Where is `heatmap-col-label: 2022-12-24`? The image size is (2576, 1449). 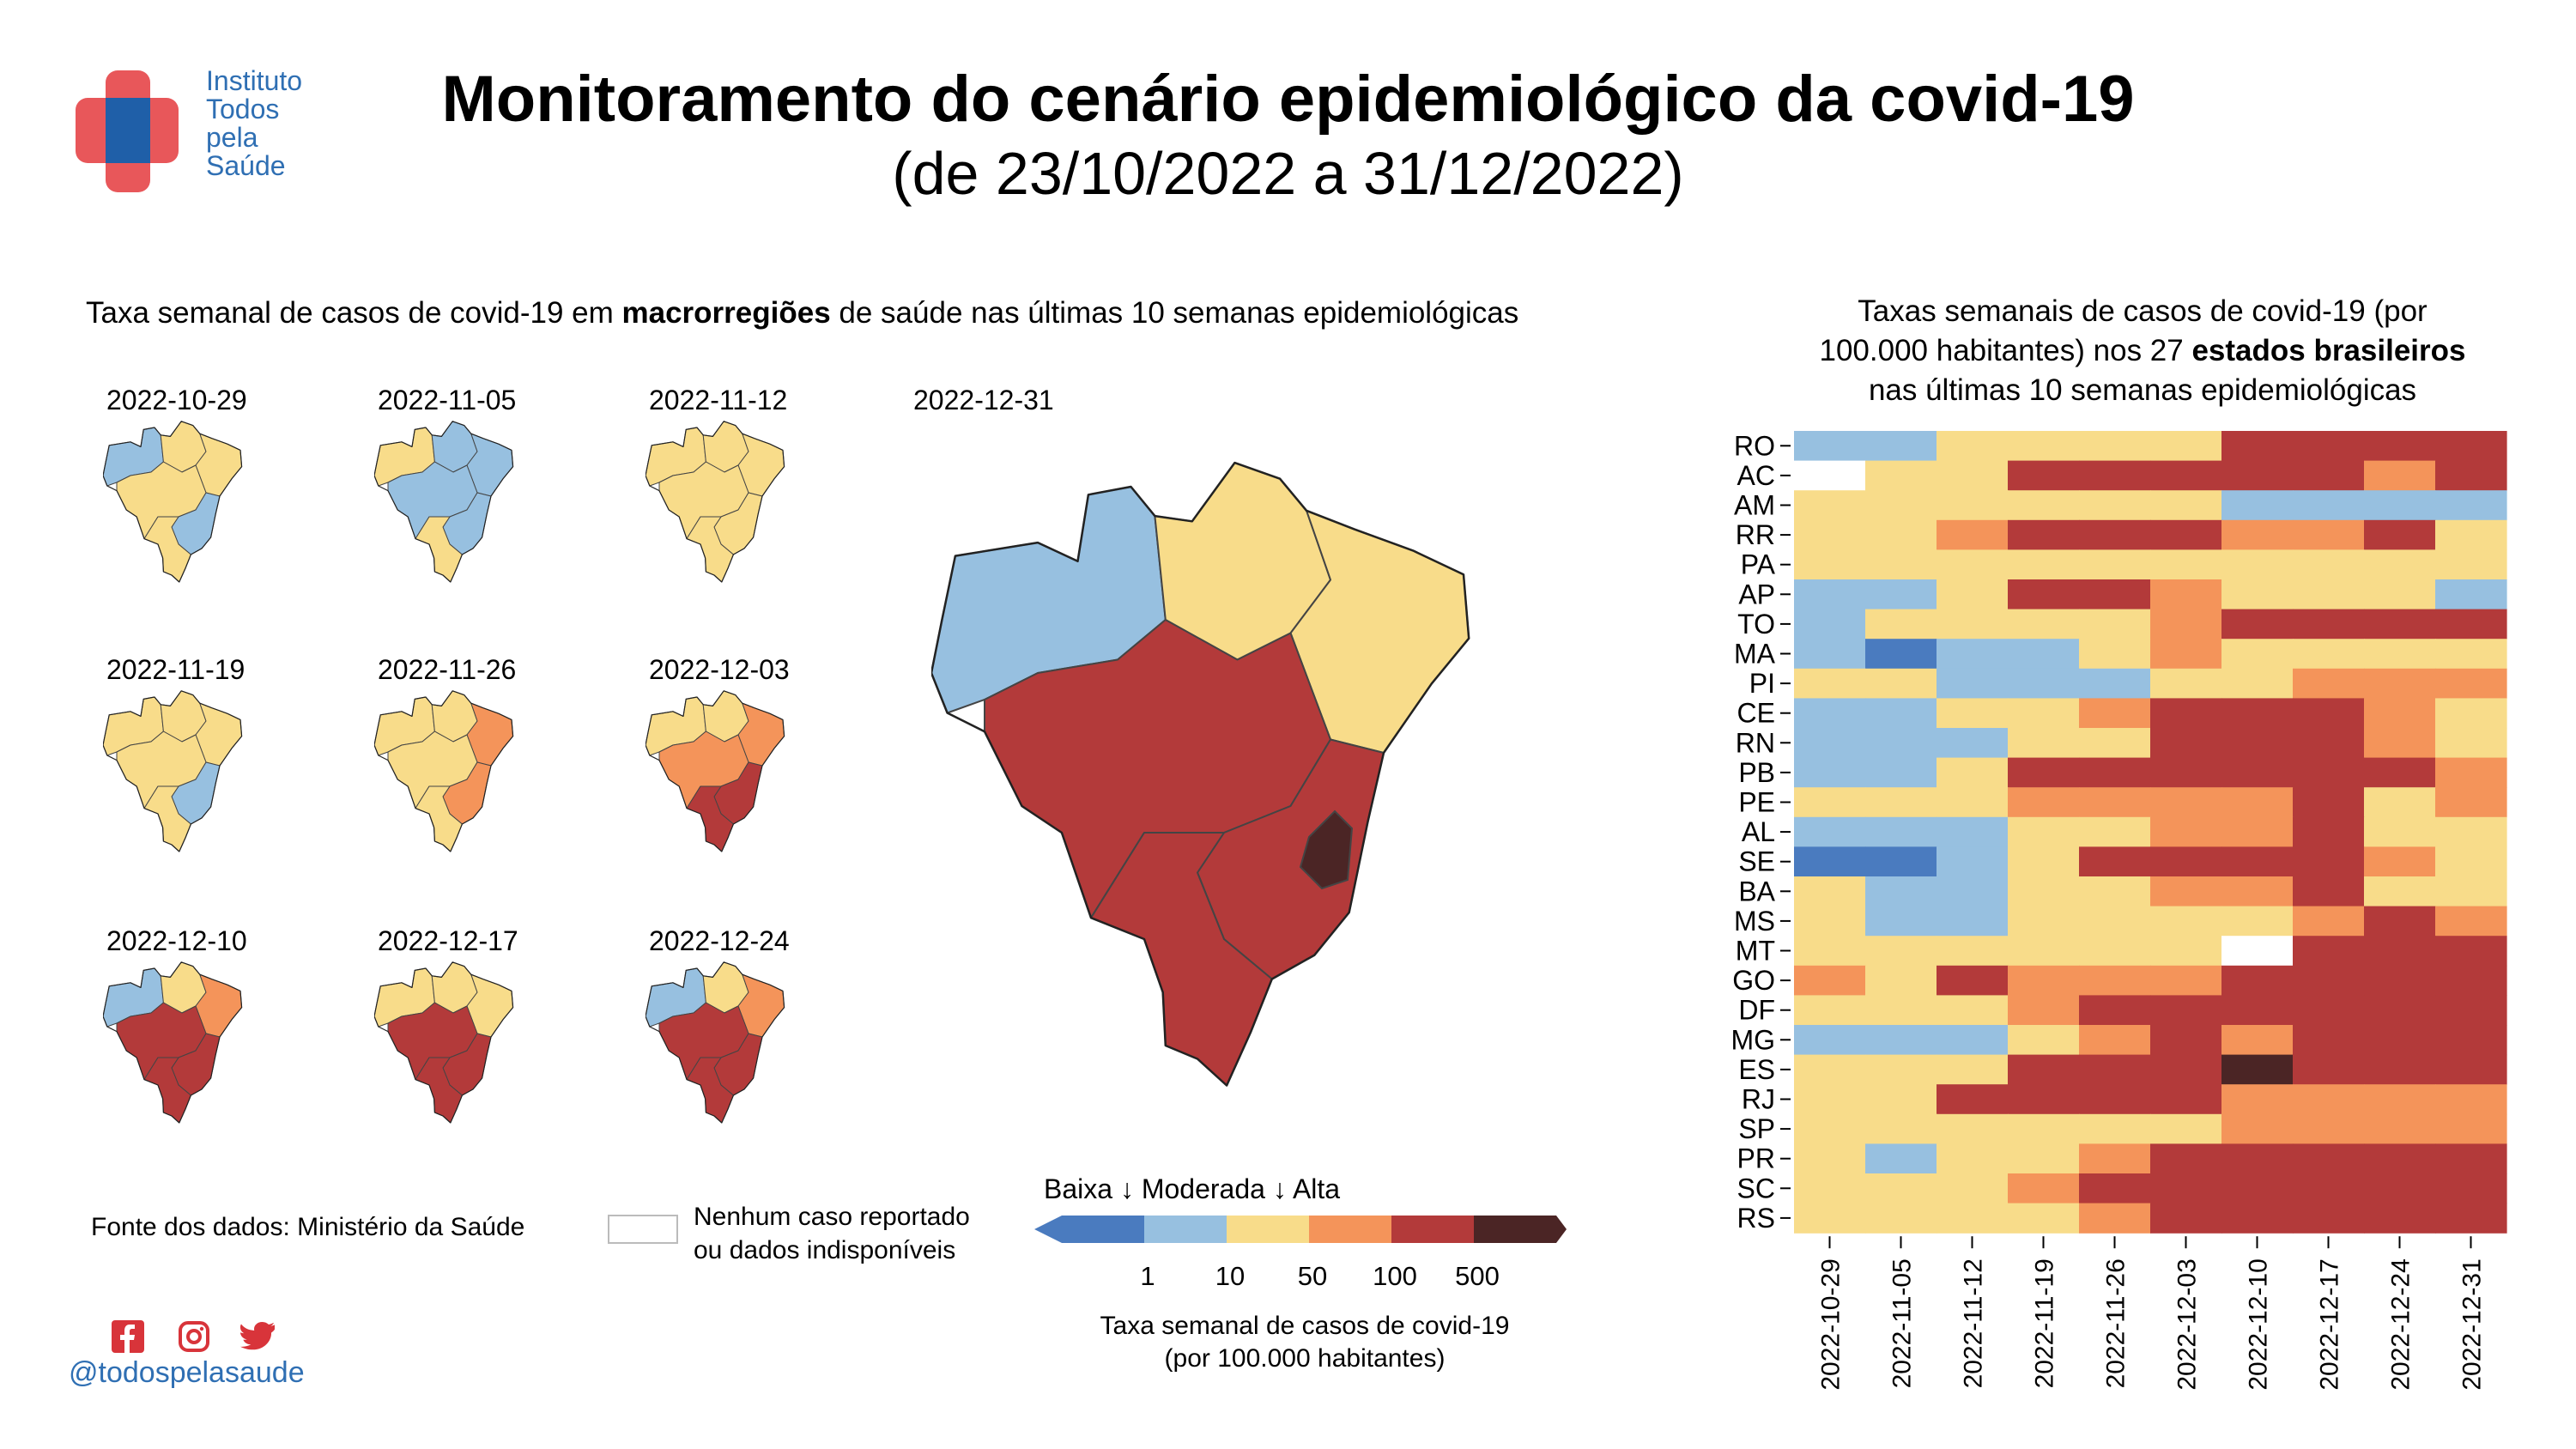
heatmap-col-label: 2022-12-24 is located at coordinates (2401, 1324).